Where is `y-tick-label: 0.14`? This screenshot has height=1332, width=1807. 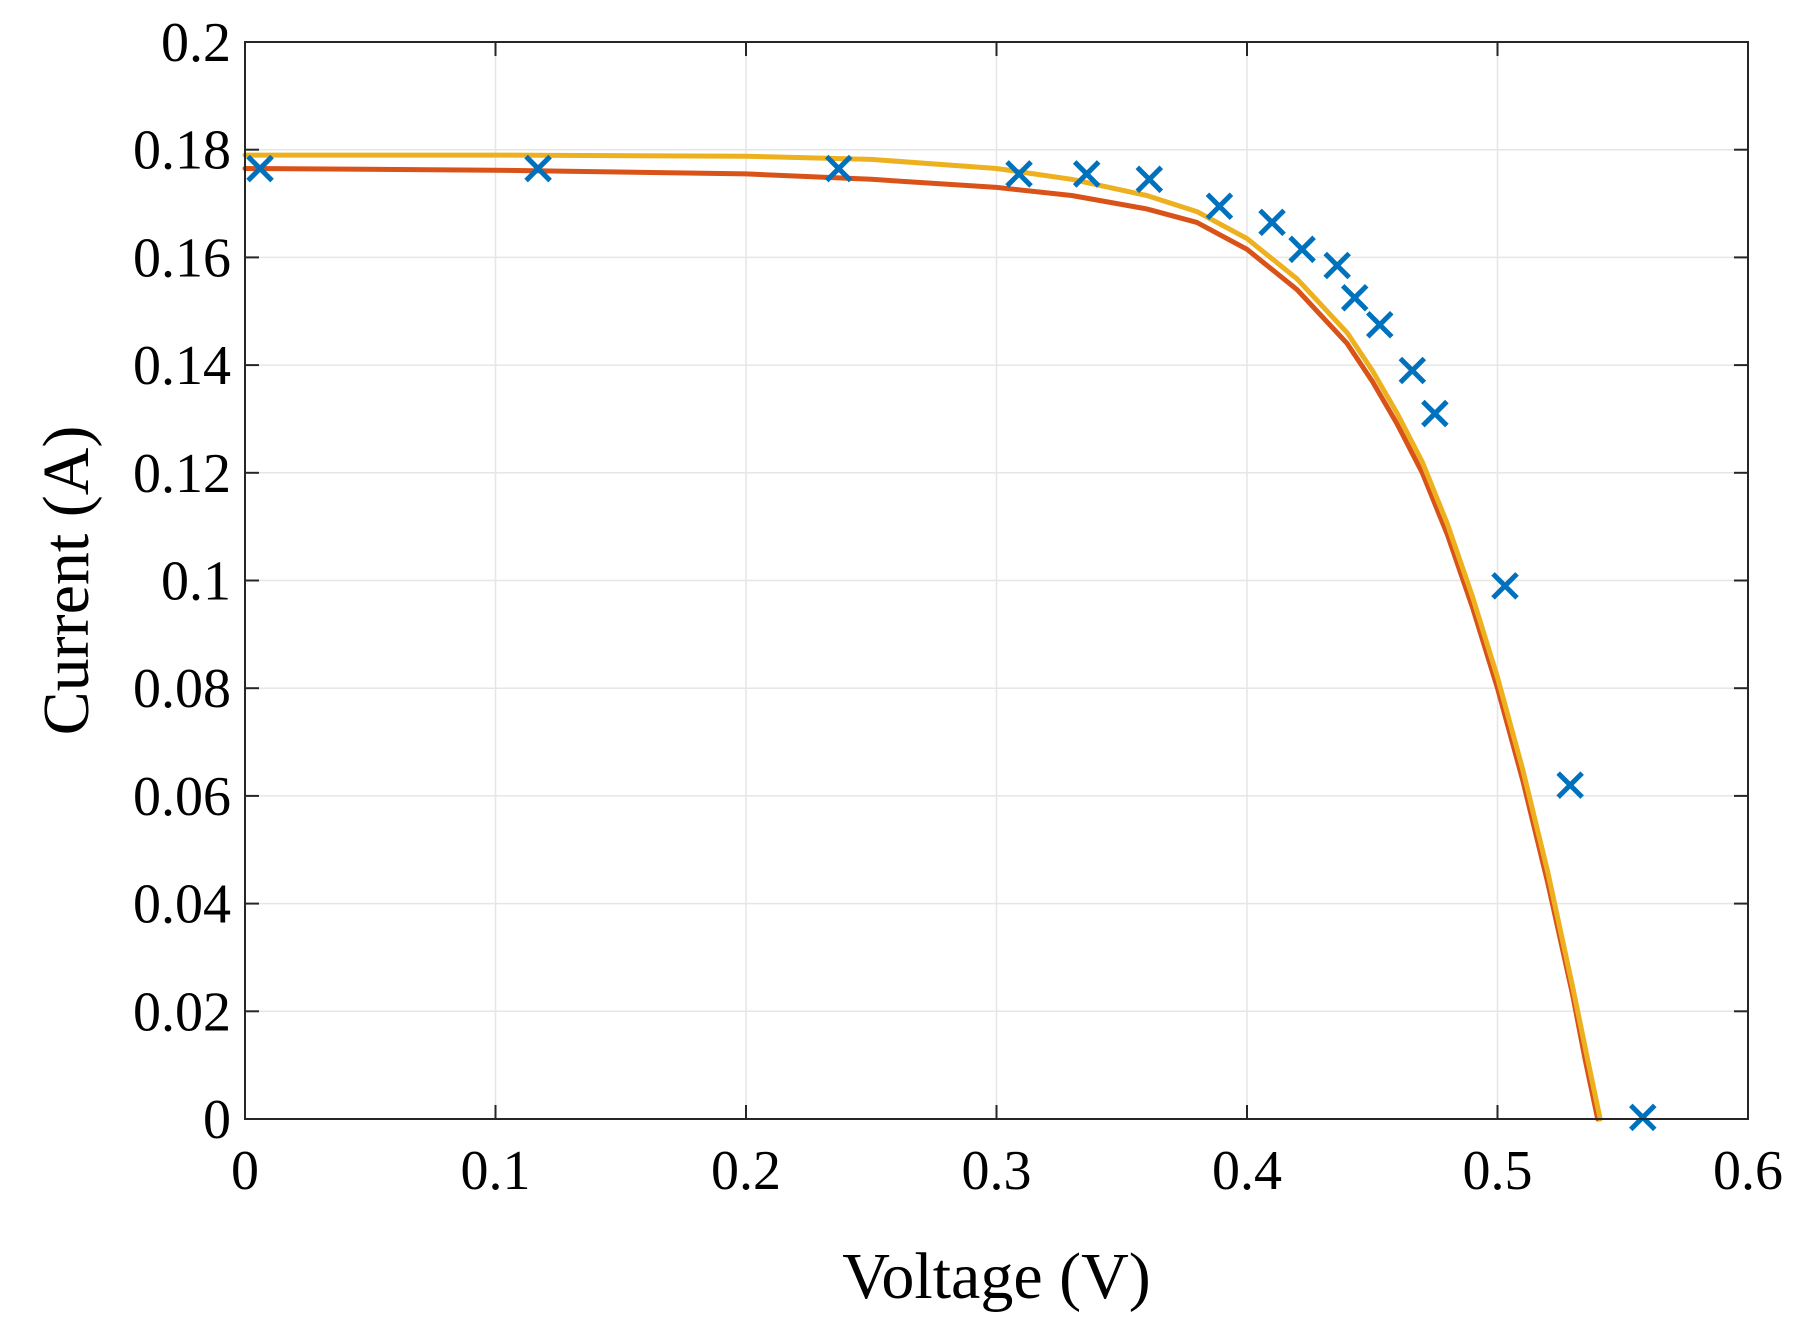
y-tick-label: 0.14 is located at coordinates (182, 366).